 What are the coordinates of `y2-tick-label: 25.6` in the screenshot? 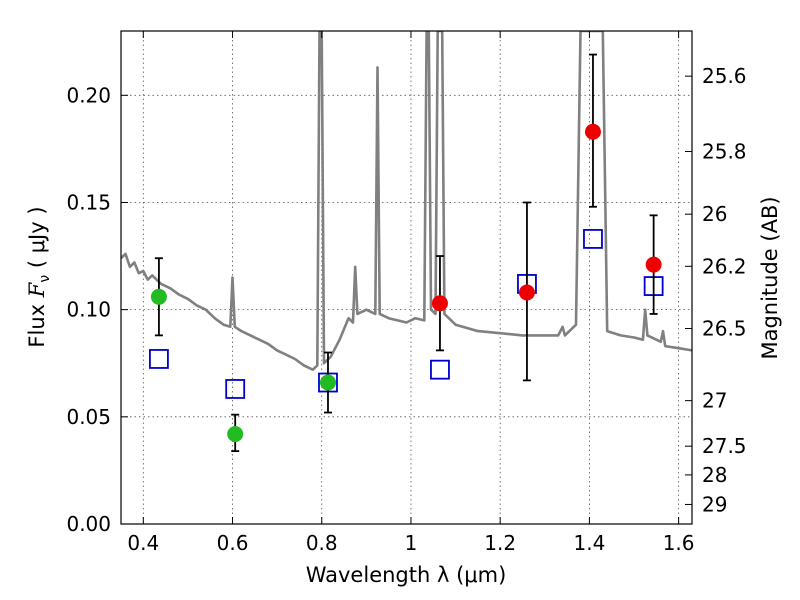 It's located at (724, 76).